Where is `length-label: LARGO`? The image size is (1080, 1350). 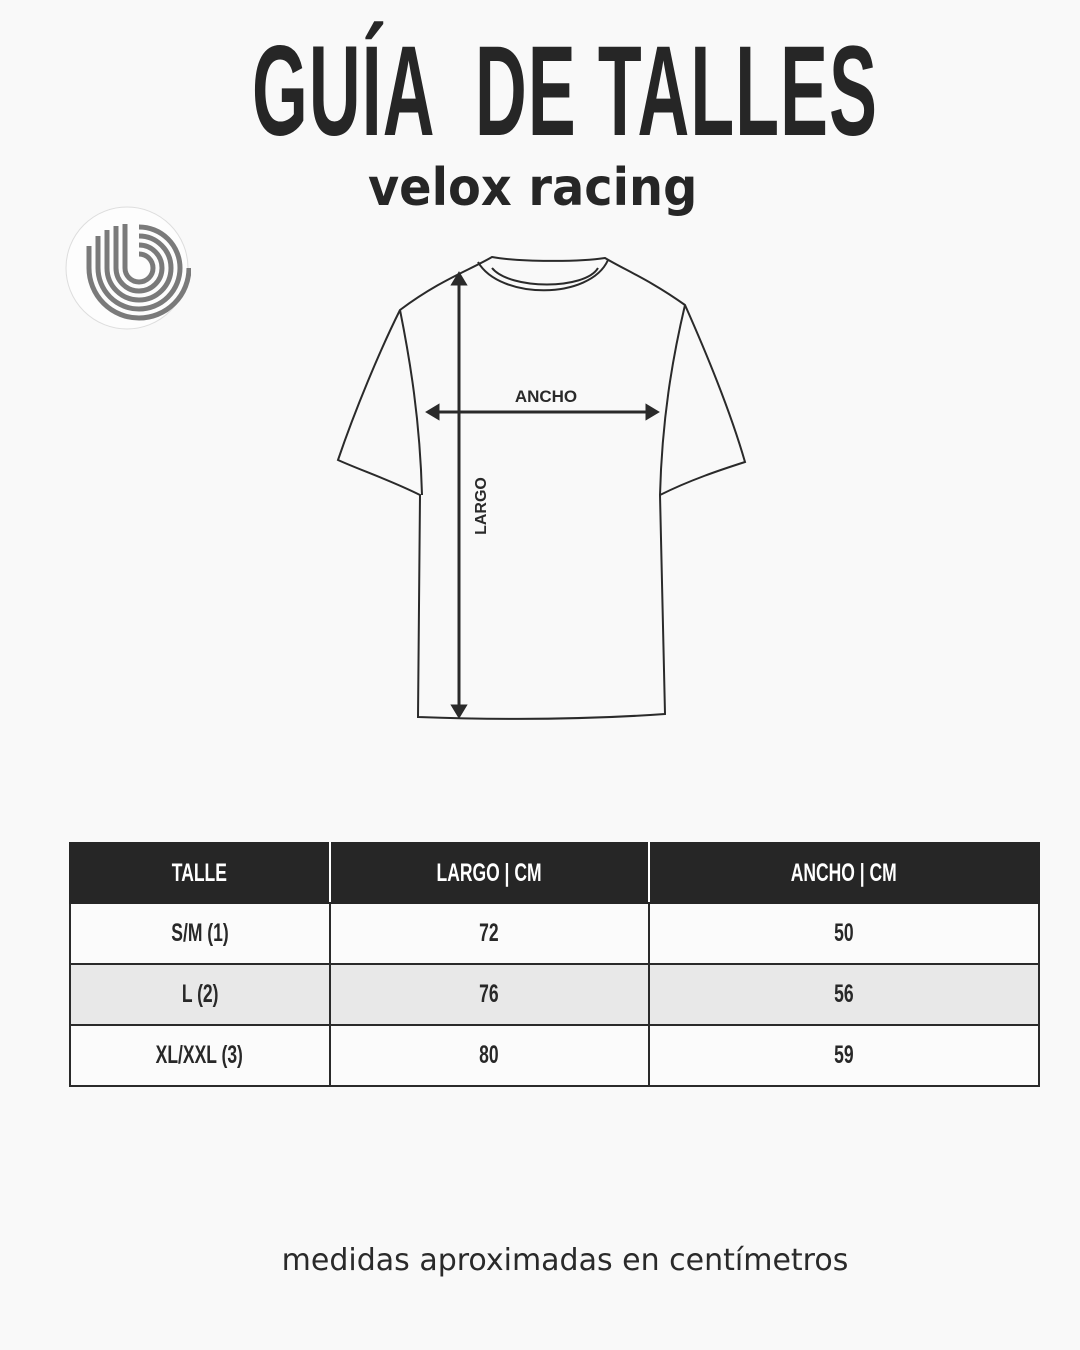 length-label: LARGO is located at coordinates (481, 506).